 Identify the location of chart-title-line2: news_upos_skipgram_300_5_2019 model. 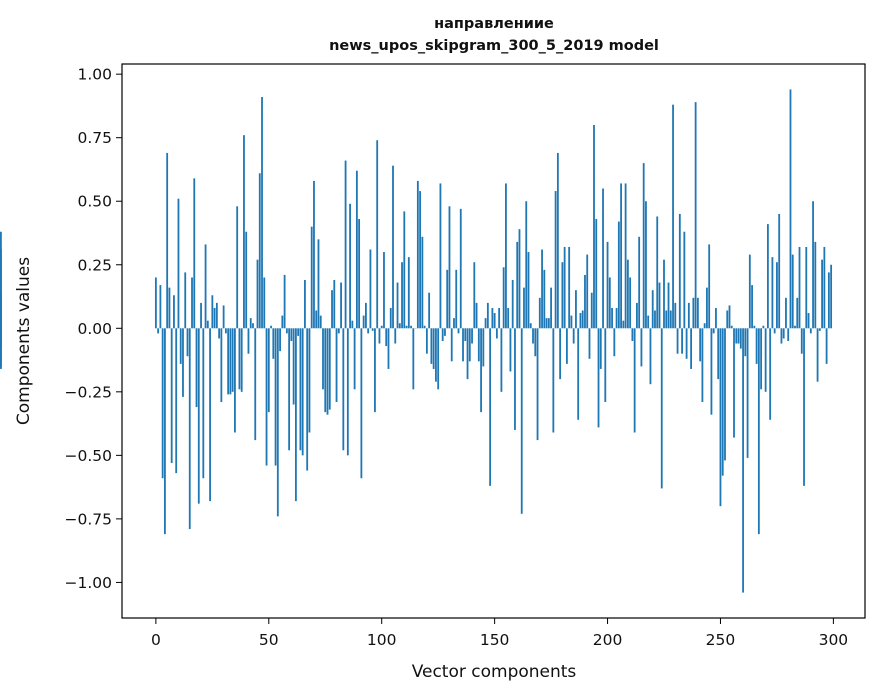
(494, 46).